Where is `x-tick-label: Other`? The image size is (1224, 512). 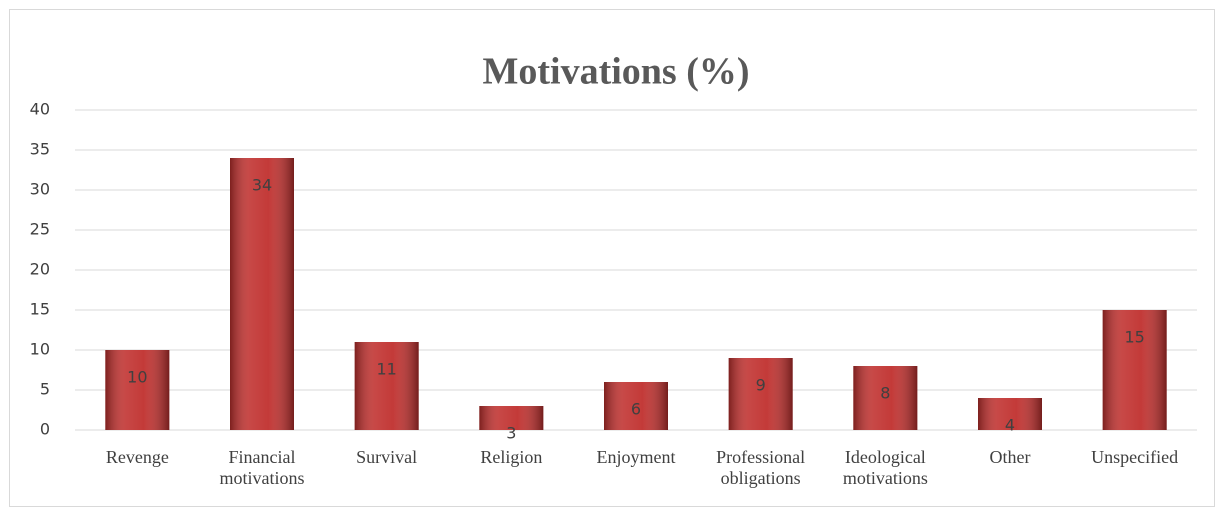 x-tick-label: Other is located at coordinates (1010, 457).